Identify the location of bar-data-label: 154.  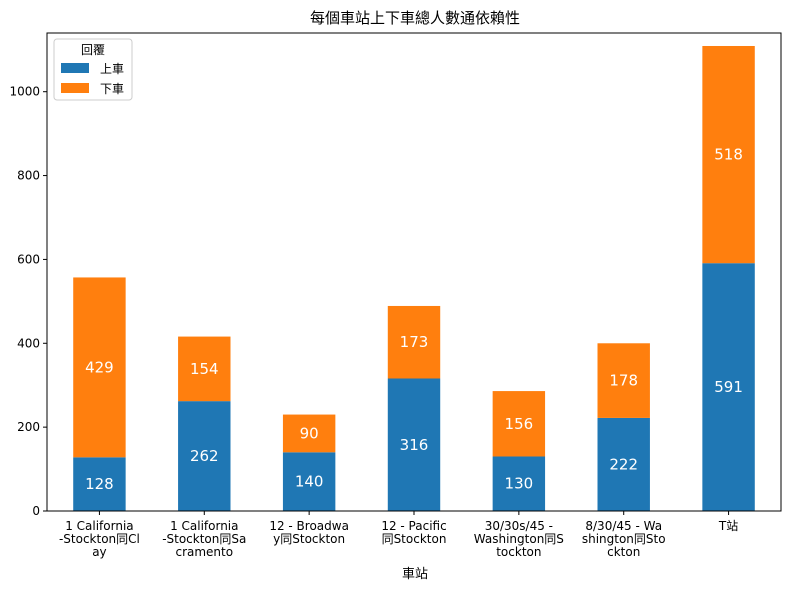
(204, 369).